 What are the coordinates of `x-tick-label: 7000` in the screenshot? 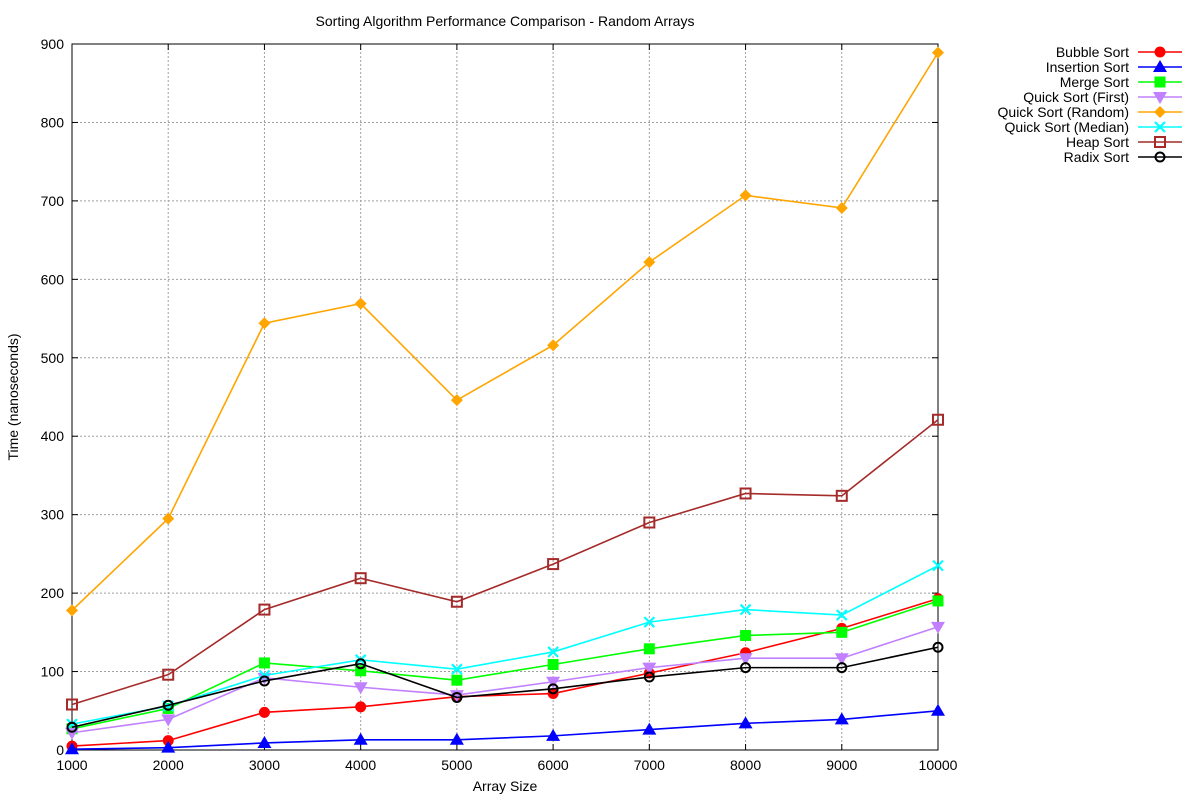 It's located at (649, 765).